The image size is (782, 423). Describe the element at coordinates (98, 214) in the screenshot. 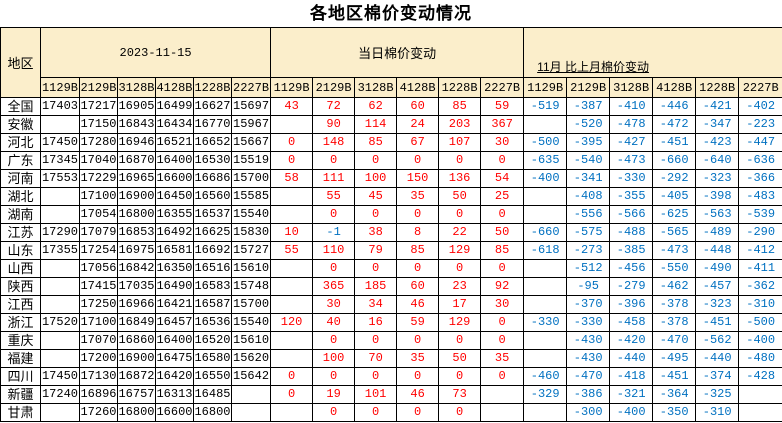

I see `price-cell: 17054` at that location.